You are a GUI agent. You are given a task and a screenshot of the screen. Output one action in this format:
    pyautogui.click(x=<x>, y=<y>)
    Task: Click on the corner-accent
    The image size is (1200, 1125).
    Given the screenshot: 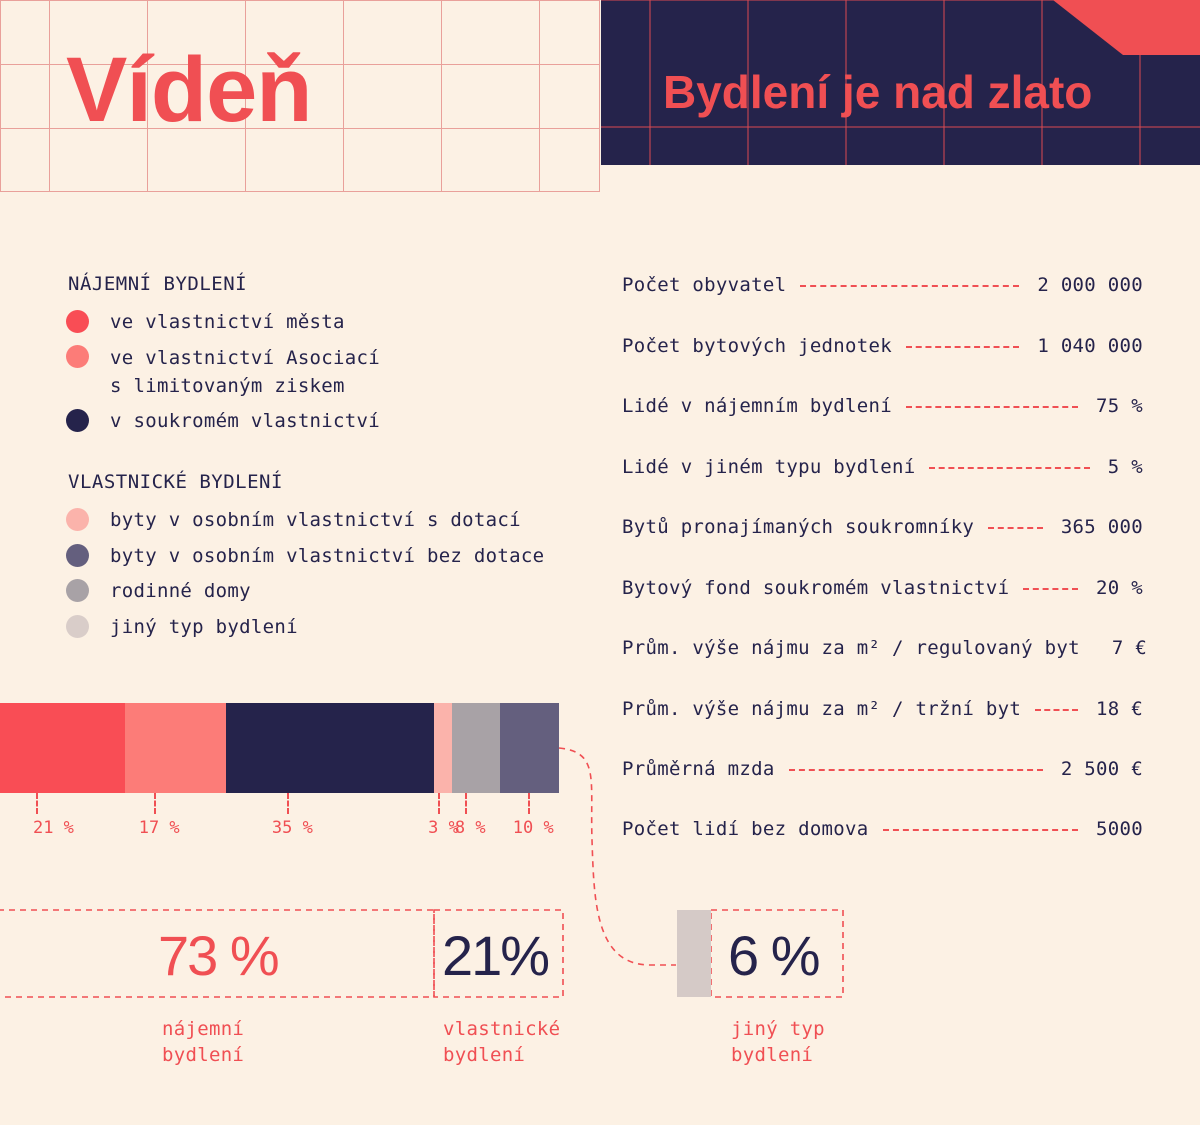 What is the action you would take?
    pyautogui.click(x=1126, y=27)
    